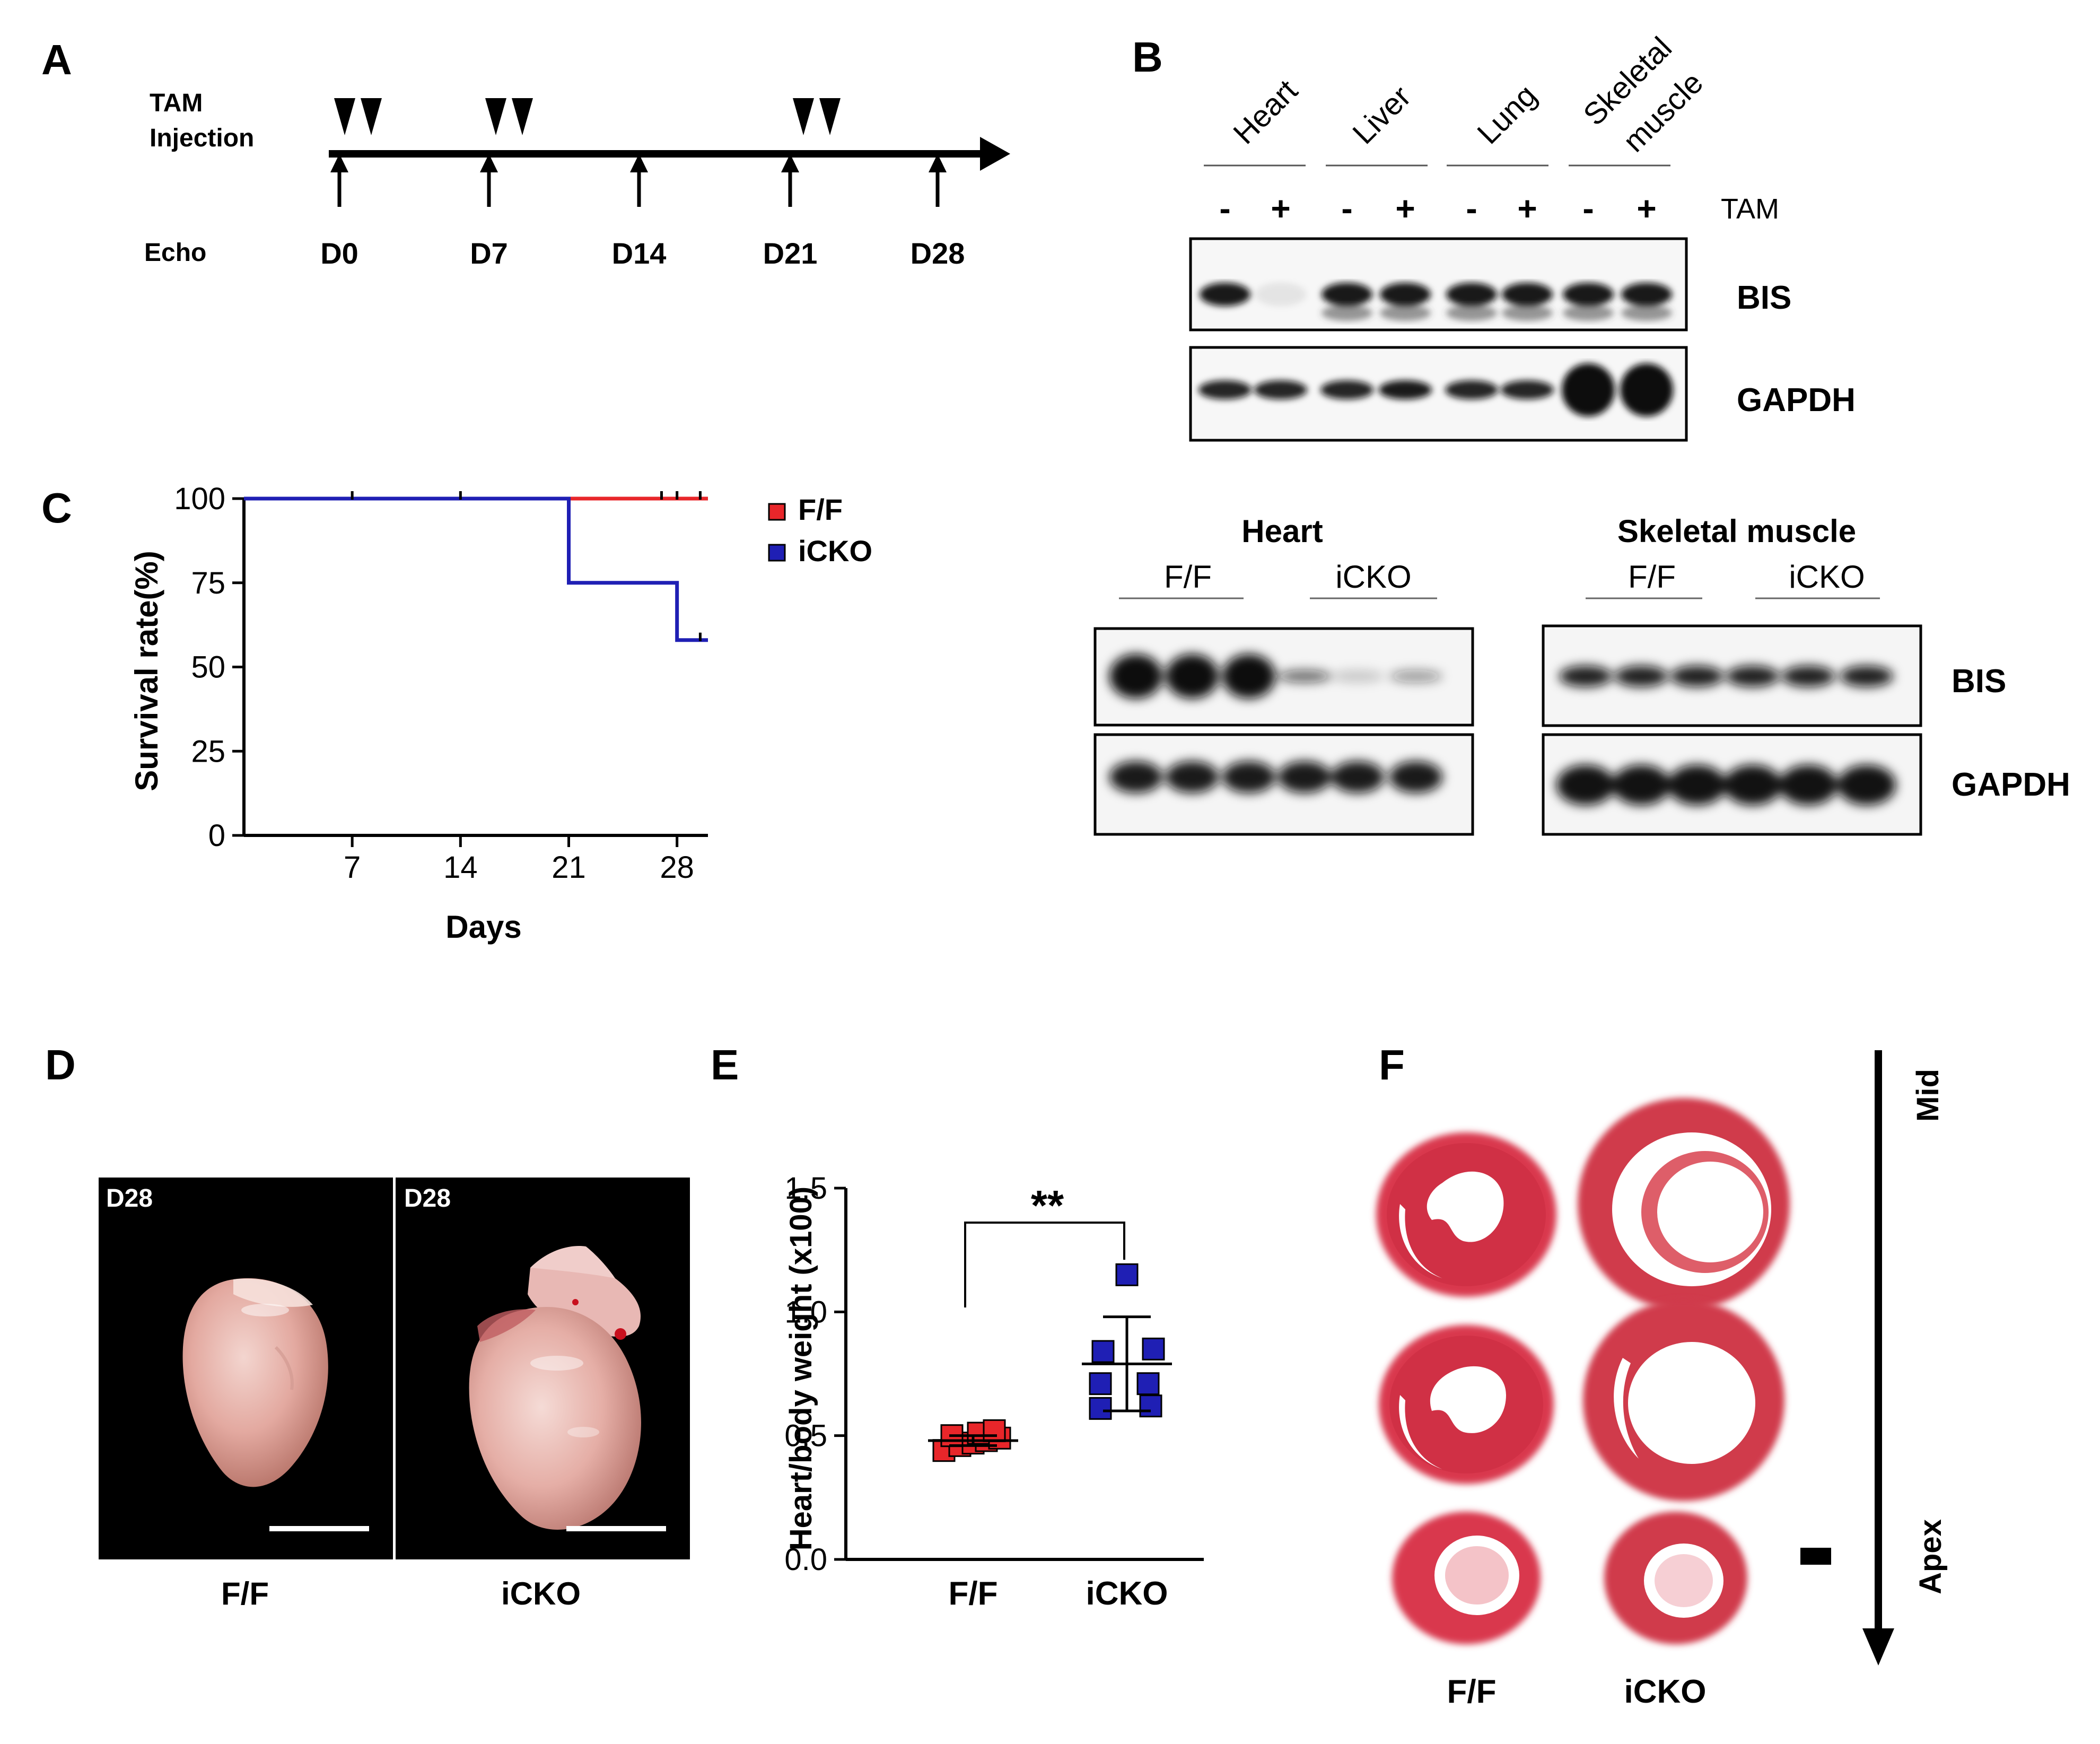 The width and height of the screenshot is (2100, 1744). I want to click on heart-ff-image, so click(255, 1382).